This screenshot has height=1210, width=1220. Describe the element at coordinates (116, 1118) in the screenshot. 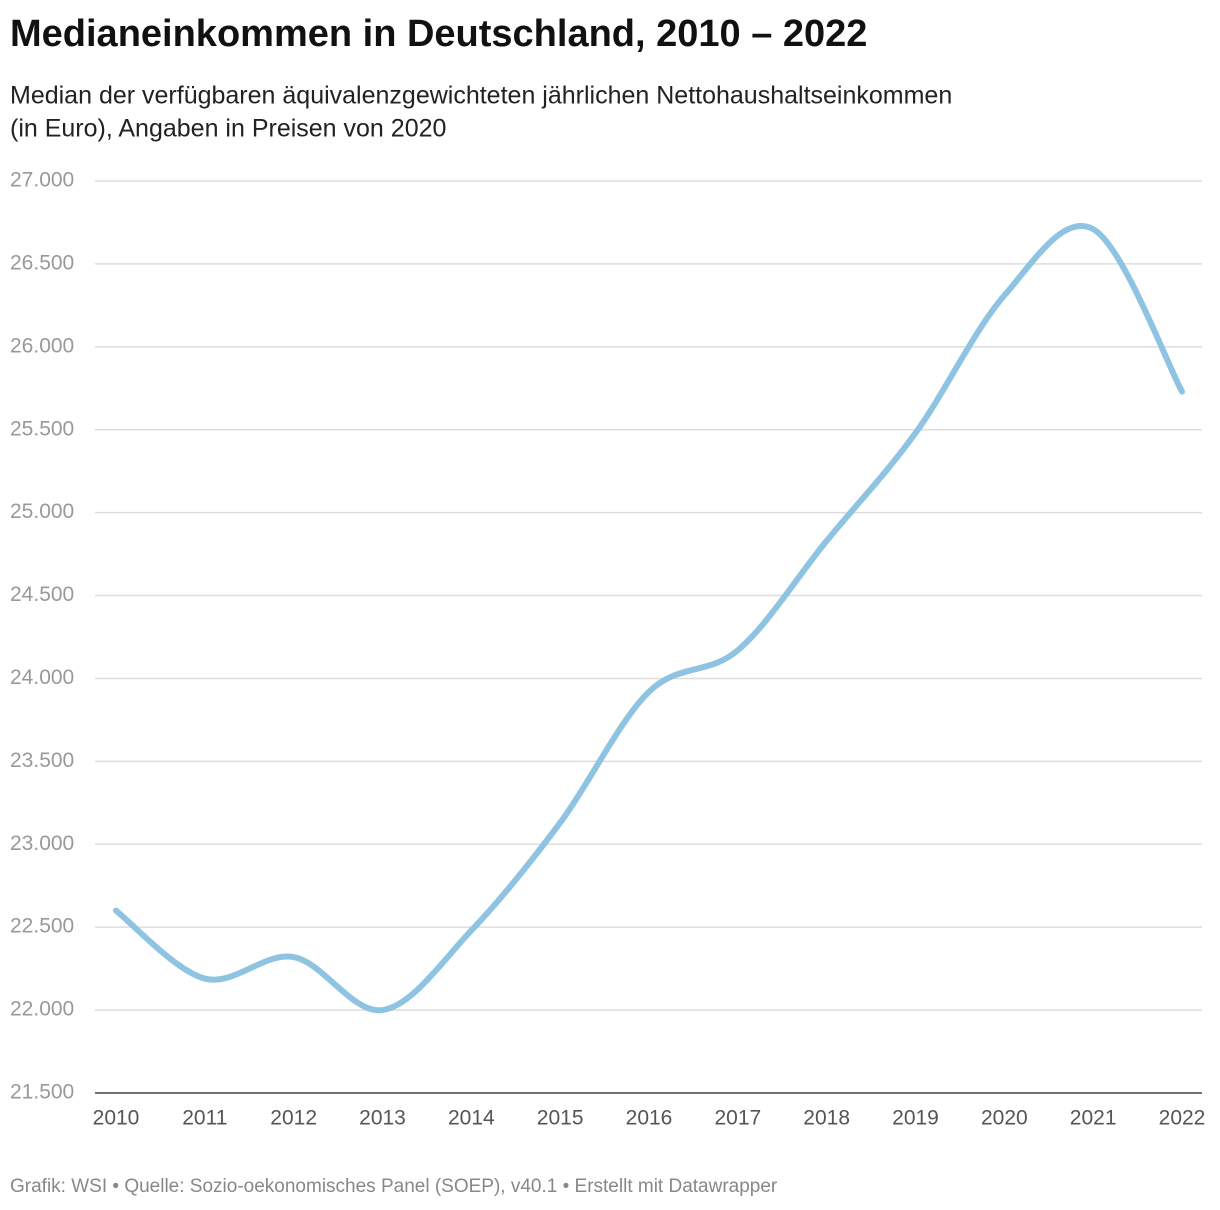

I see `x-tick-label: 2010` at that location.